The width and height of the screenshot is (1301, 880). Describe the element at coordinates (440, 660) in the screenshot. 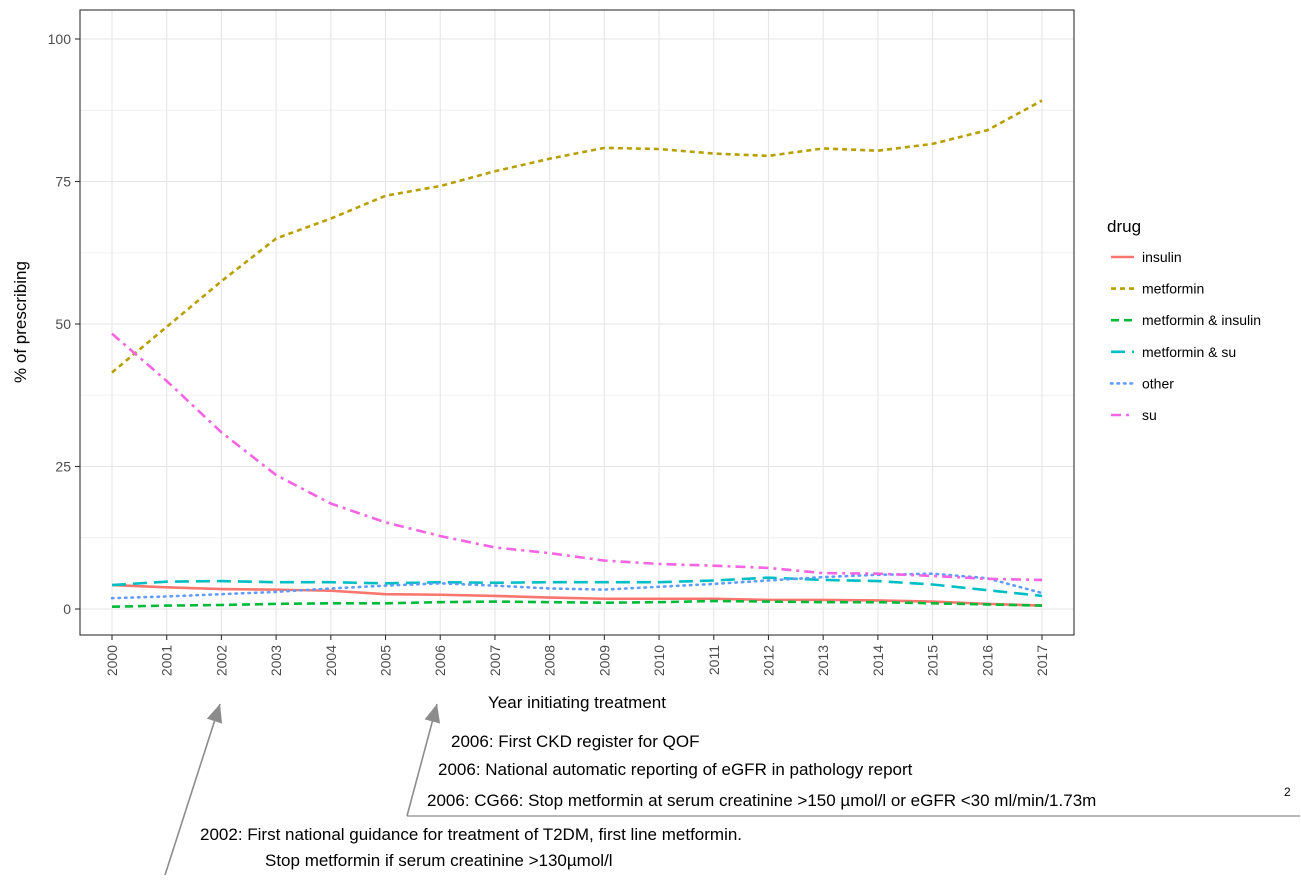

I see `x-tick-label: 2006` at that location.